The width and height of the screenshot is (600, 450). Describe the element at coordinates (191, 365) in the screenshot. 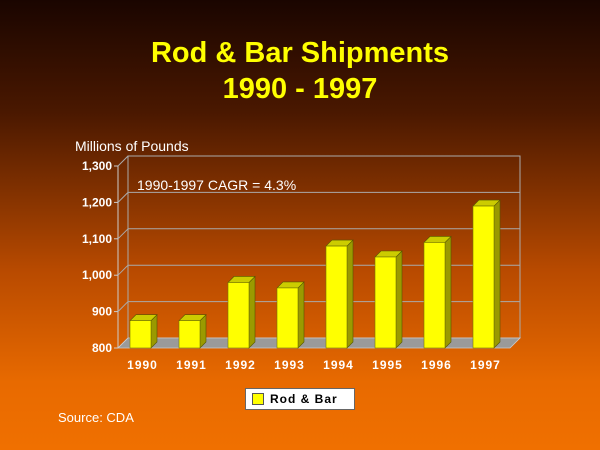

I see `x-tick-label: 1991` at that location.